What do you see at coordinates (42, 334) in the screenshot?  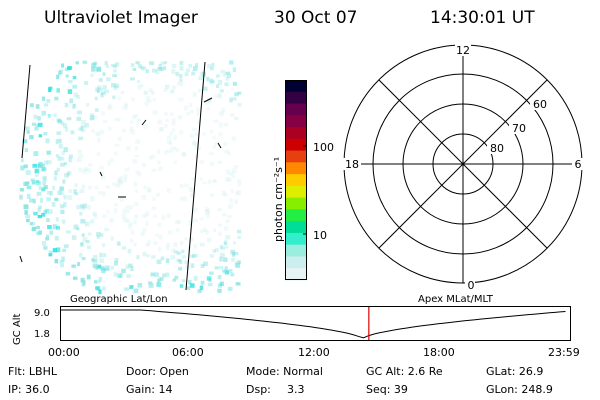 I see `timeline-ytick: 1.8` at bounding box center [42, 334].